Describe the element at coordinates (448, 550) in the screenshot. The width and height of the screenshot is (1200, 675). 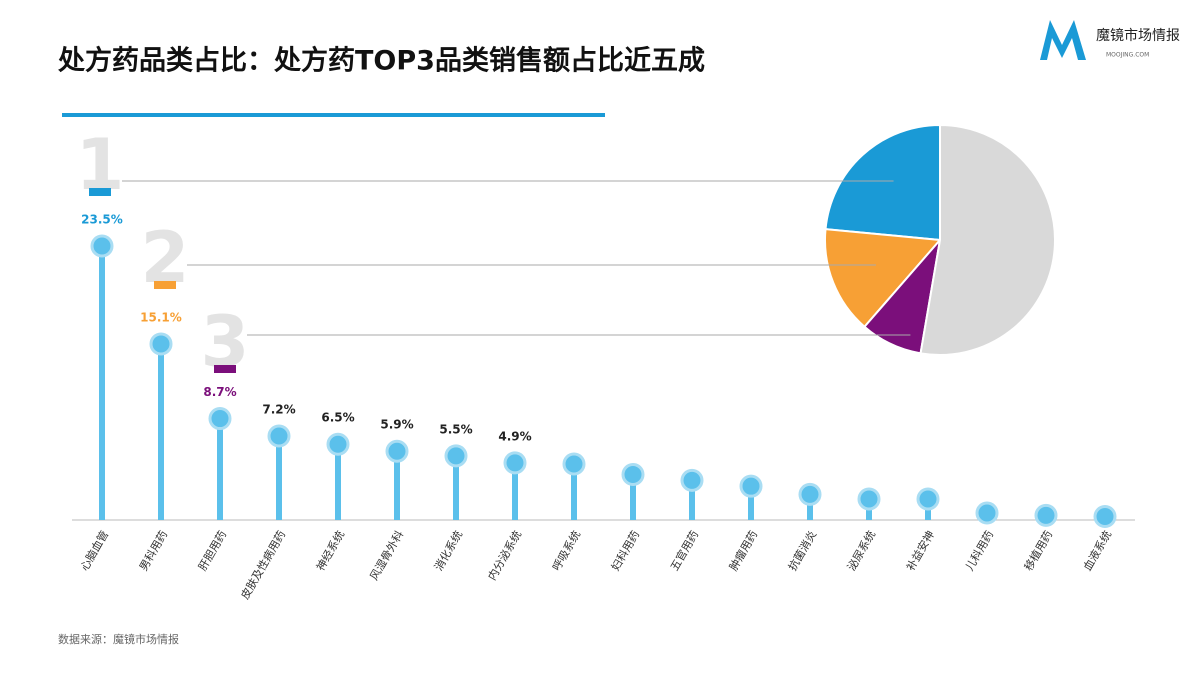
I see `x-tick-label: 消化系统` at that location.